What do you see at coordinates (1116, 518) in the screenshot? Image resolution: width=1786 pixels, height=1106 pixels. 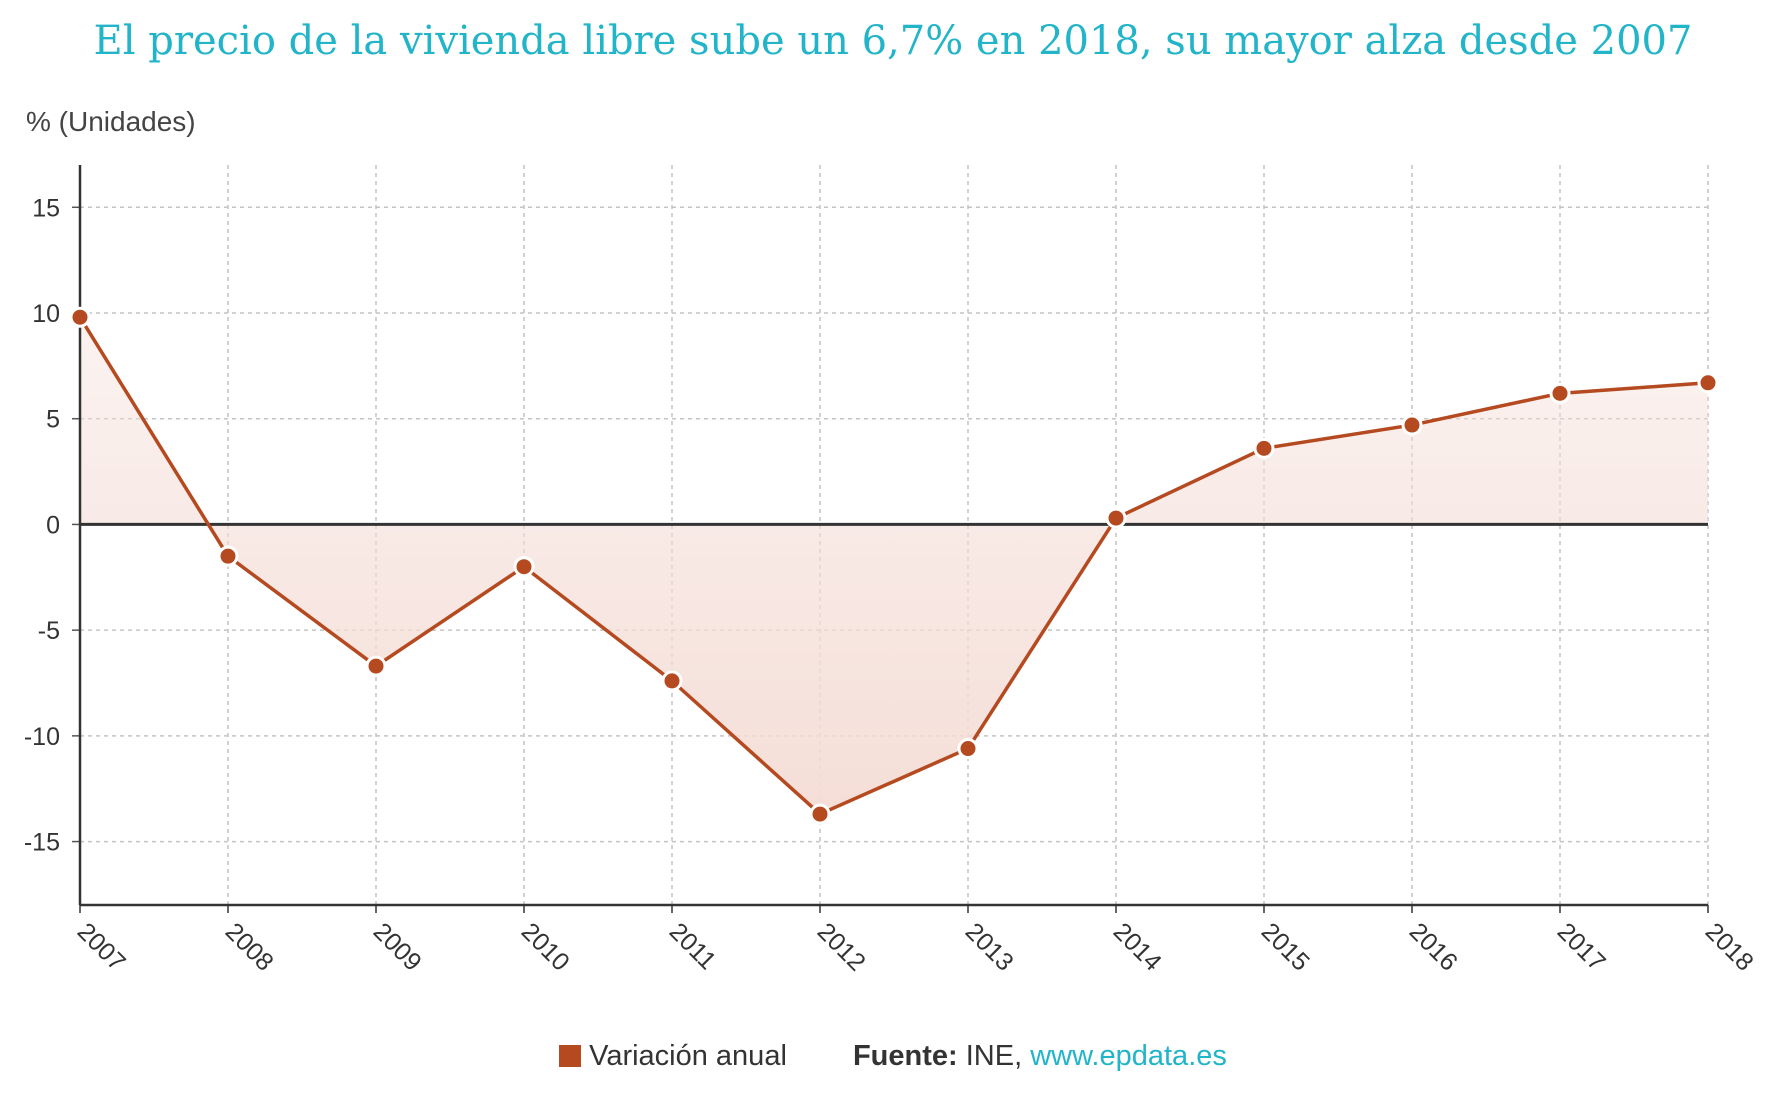 I see `data-point-2014` at bounding box center [1116, 518].